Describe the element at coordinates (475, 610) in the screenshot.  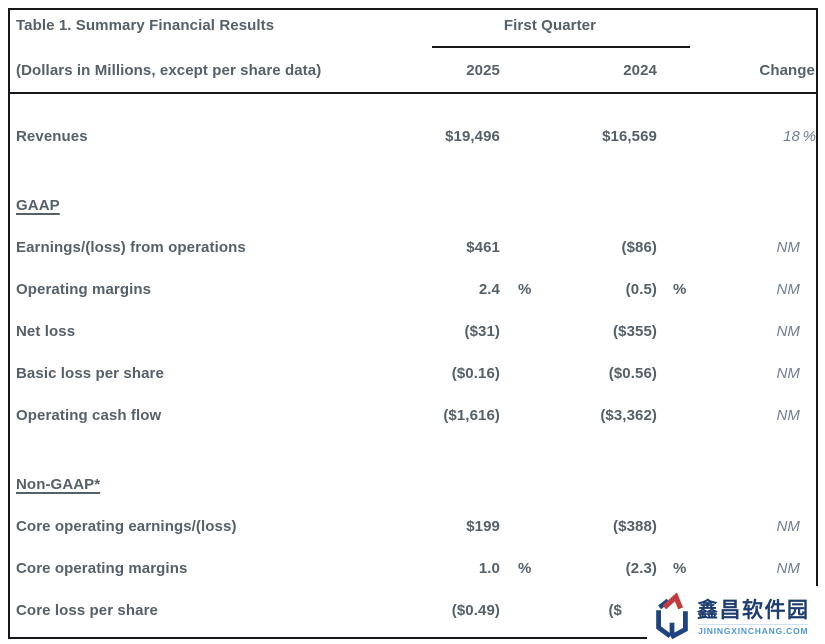
I see `cell-2025-value: ($0.49)` at that location.